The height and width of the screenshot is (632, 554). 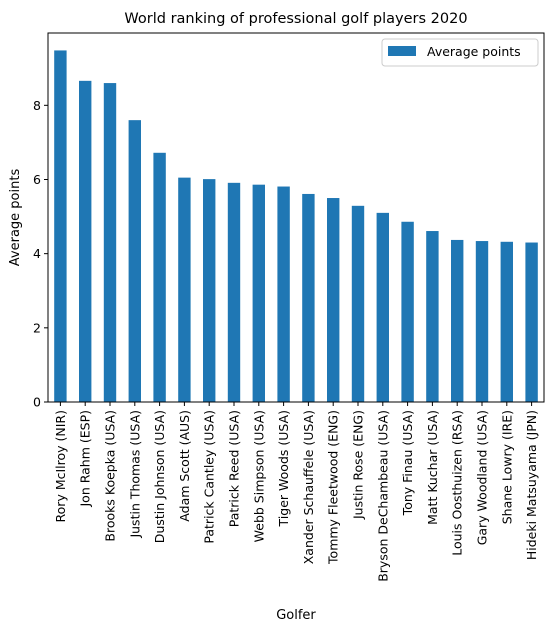 What do you see at coordinates (308, 487) in the screenshot?
I see `x-tick-label: Xander Schauffele (USA)` at bounding box center [308, 487].